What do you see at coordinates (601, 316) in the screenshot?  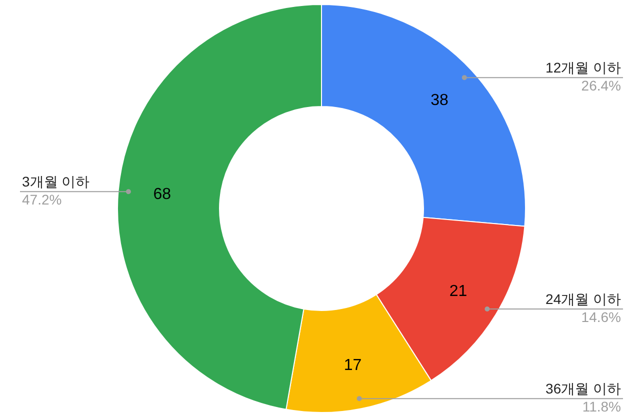 I see `text: 14.6%` at bounding box center [601, 316].